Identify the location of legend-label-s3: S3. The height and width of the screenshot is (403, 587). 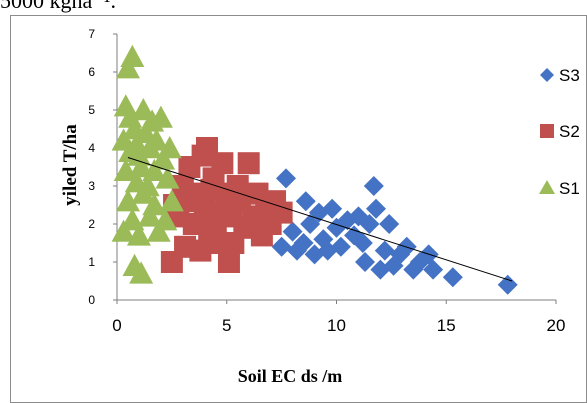
(569, 75).